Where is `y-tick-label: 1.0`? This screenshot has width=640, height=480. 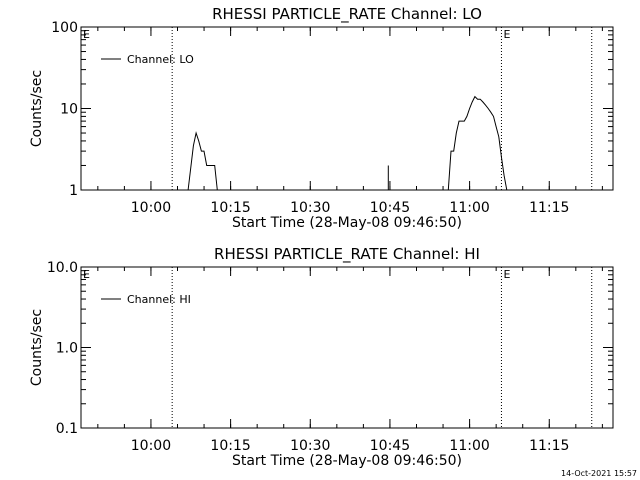 y-tick-label: 1.0 is located at coordinates (67, 349).